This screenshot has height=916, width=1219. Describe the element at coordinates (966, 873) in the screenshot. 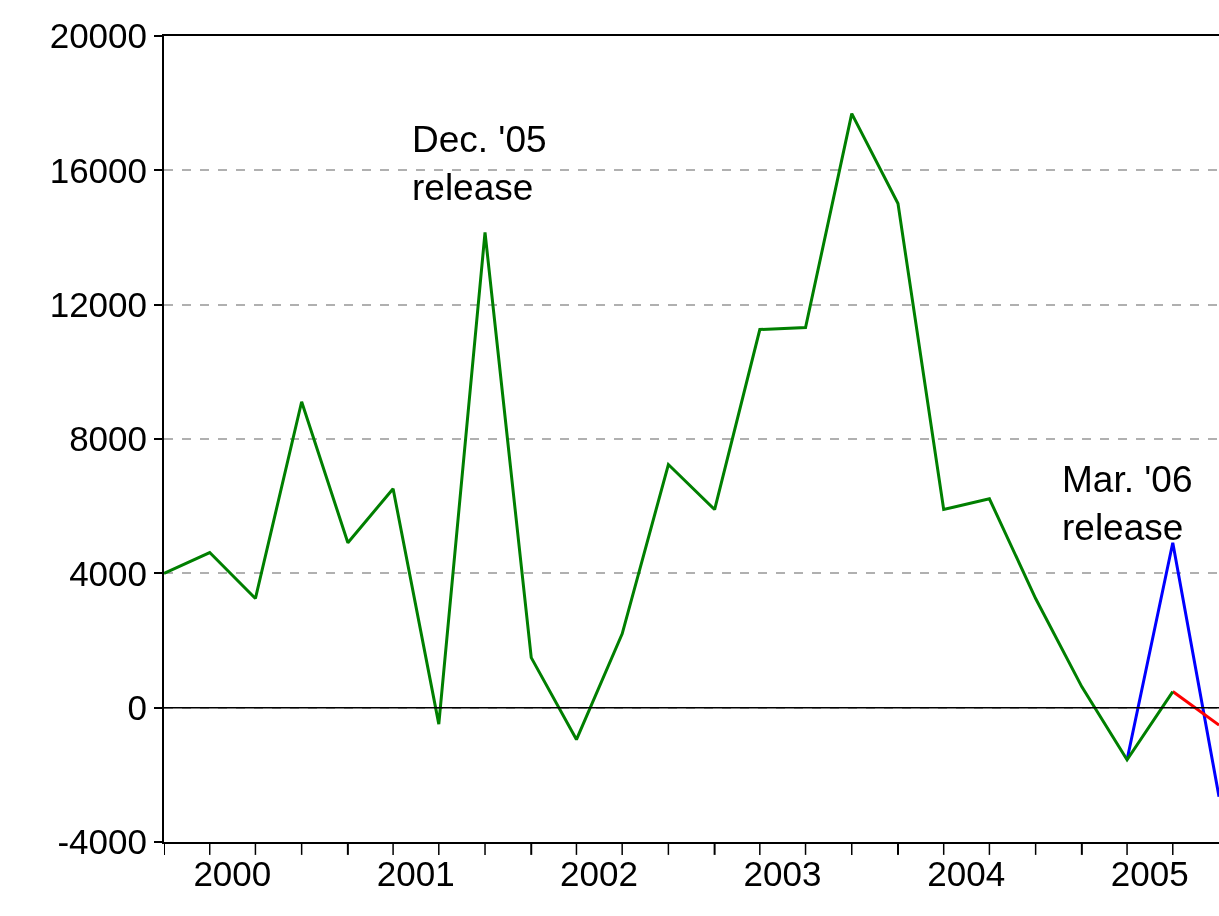

I see `x-tick-label: 2004` at that location.